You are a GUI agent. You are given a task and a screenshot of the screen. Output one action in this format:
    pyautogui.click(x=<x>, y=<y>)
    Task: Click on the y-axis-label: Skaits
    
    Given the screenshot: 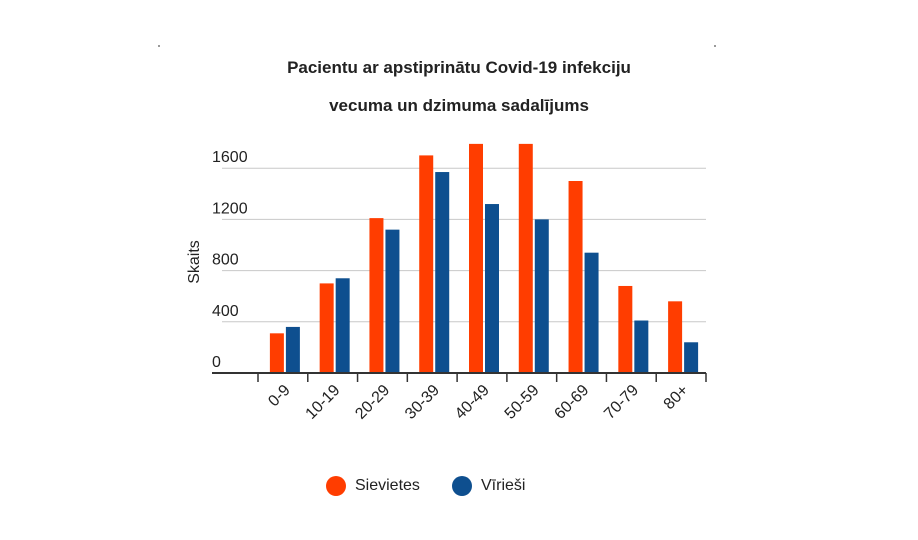 What is the action you would take?
    pyautogui.click(x=194, y=262)
    